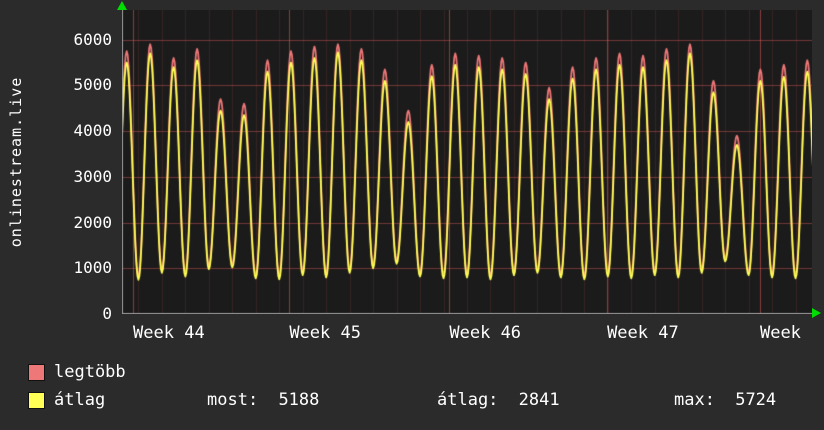  Describe the element at coordinates (694, 400) in the screenshot. I see `stat-max-label: max:` at that location.